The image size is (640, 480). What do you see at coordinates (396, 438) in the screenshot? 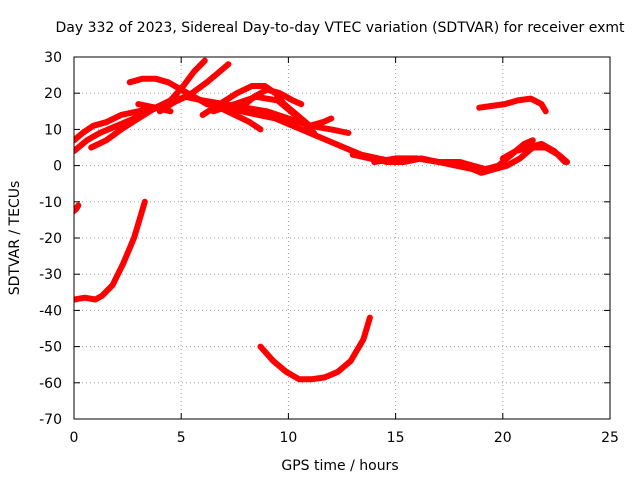
I see `x-tick-label: 15` at bounding box center [396, 438].